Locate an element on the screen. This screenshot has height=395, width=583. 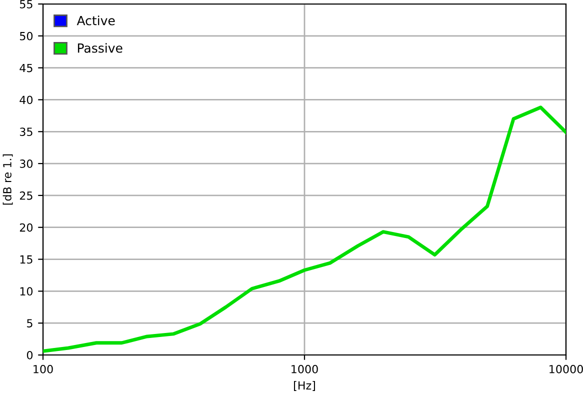
y-tick-label: 40 is located at coordinates (26, 100).